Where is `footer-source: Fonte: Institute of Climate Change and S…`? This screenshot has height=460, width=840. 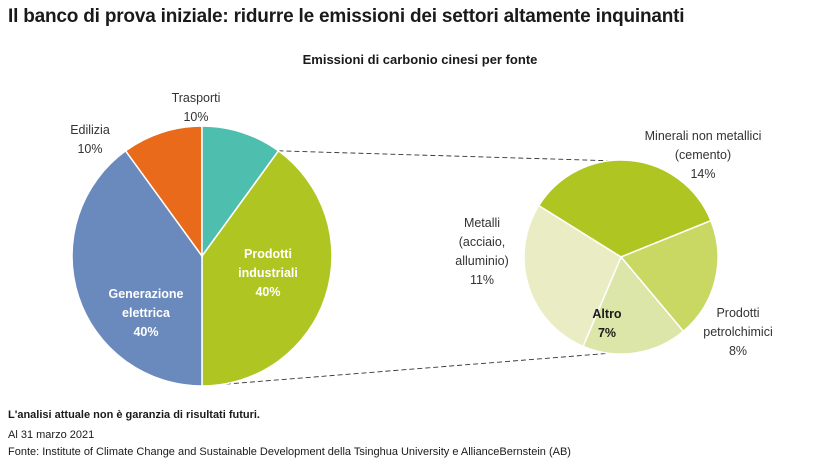
footer-source: Fonte: Institute of Climate Change and S… is located at coordinates (289, 452).